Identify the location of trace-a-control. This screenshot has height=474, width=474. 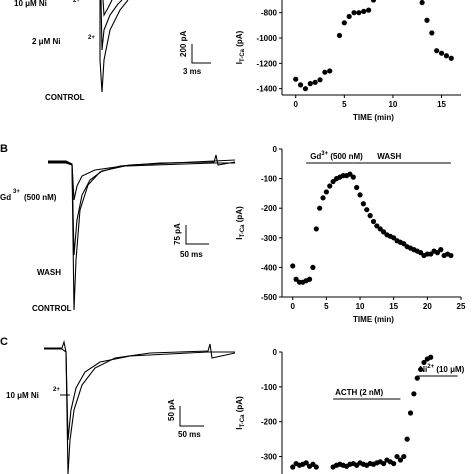
(114, 46).